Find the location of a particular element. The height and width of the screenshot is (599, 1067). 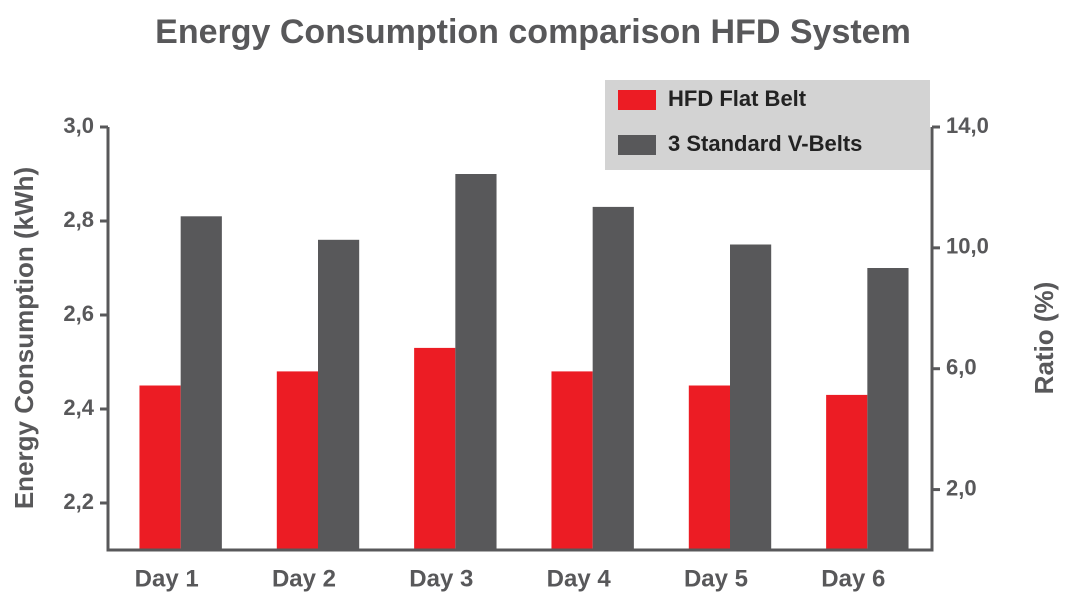

legend-box is located at coordinates (767, 125).